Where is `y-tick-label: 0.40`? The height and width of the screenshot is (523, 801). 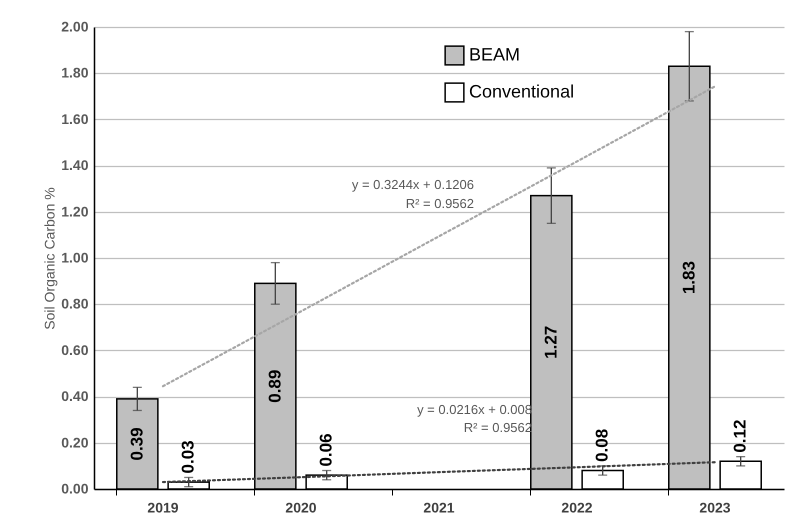
y-tick-label: 0.40 is located at coordinates (75, 396).